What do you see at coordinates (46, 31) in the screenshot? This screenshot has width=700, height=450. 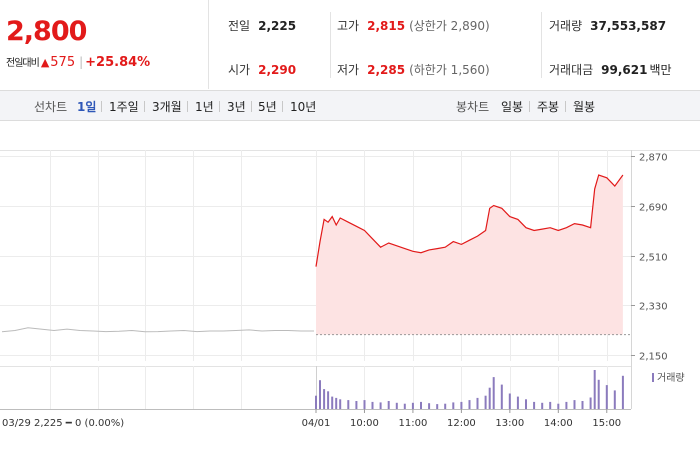 I see `current-price: 2,800` at bounding box center [46, 31].